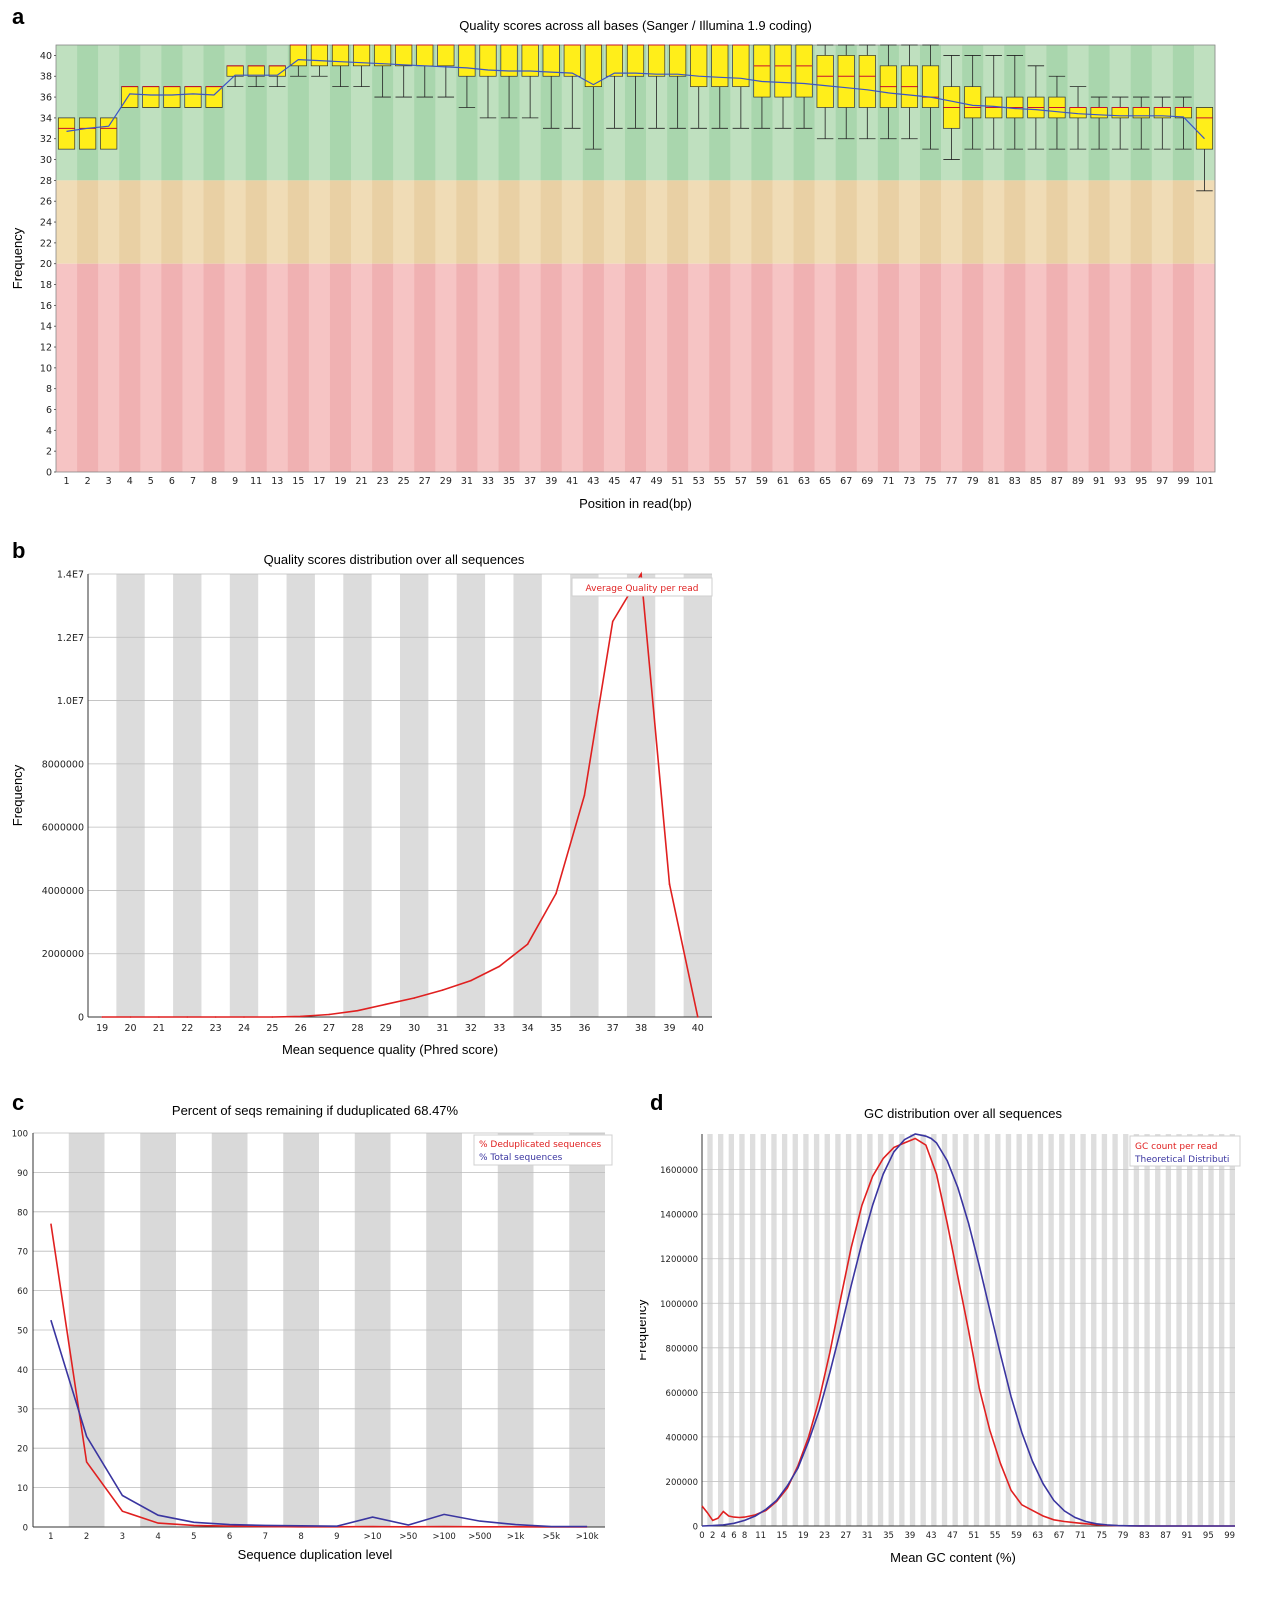  I want to click on xtick-c-2: 3, so click(122, 1537).